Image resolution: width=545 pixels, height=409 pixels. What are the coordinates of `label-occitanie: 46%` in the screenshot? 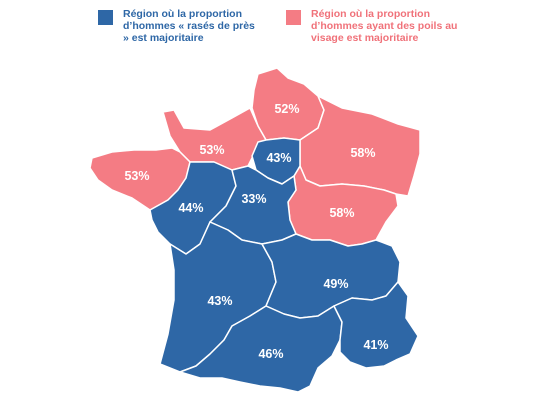 It's located at (270, 354).